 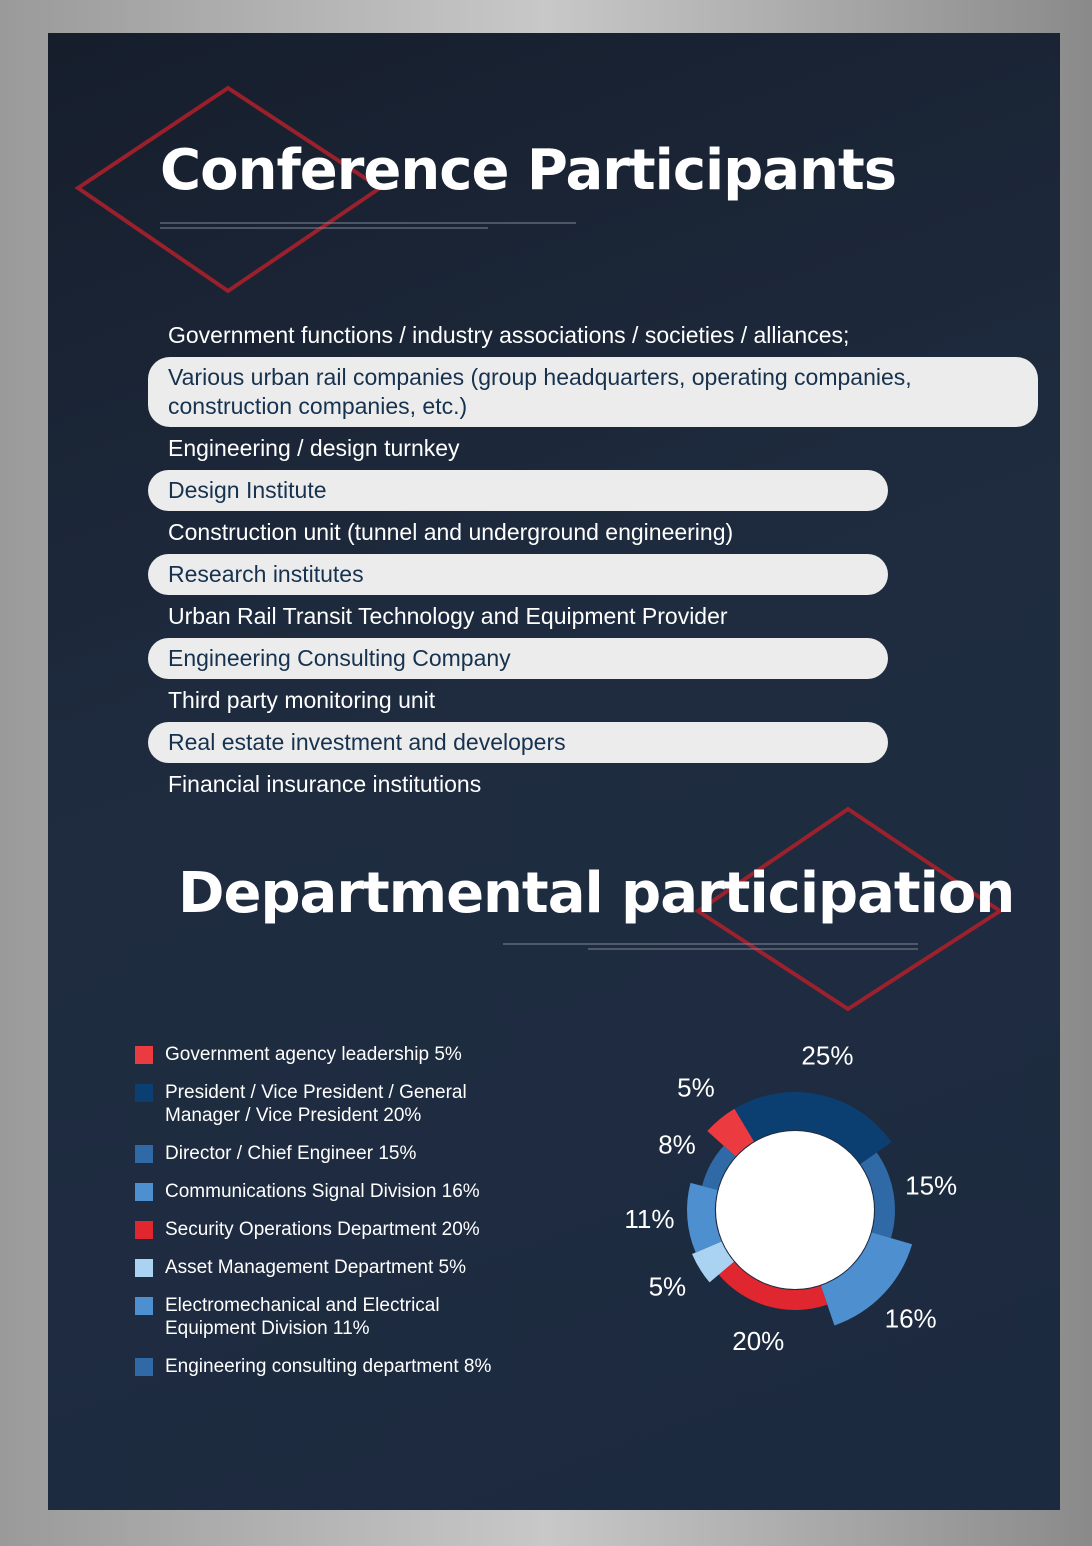 I want to click on data-label: 25%, so click(x=827, y=1055).